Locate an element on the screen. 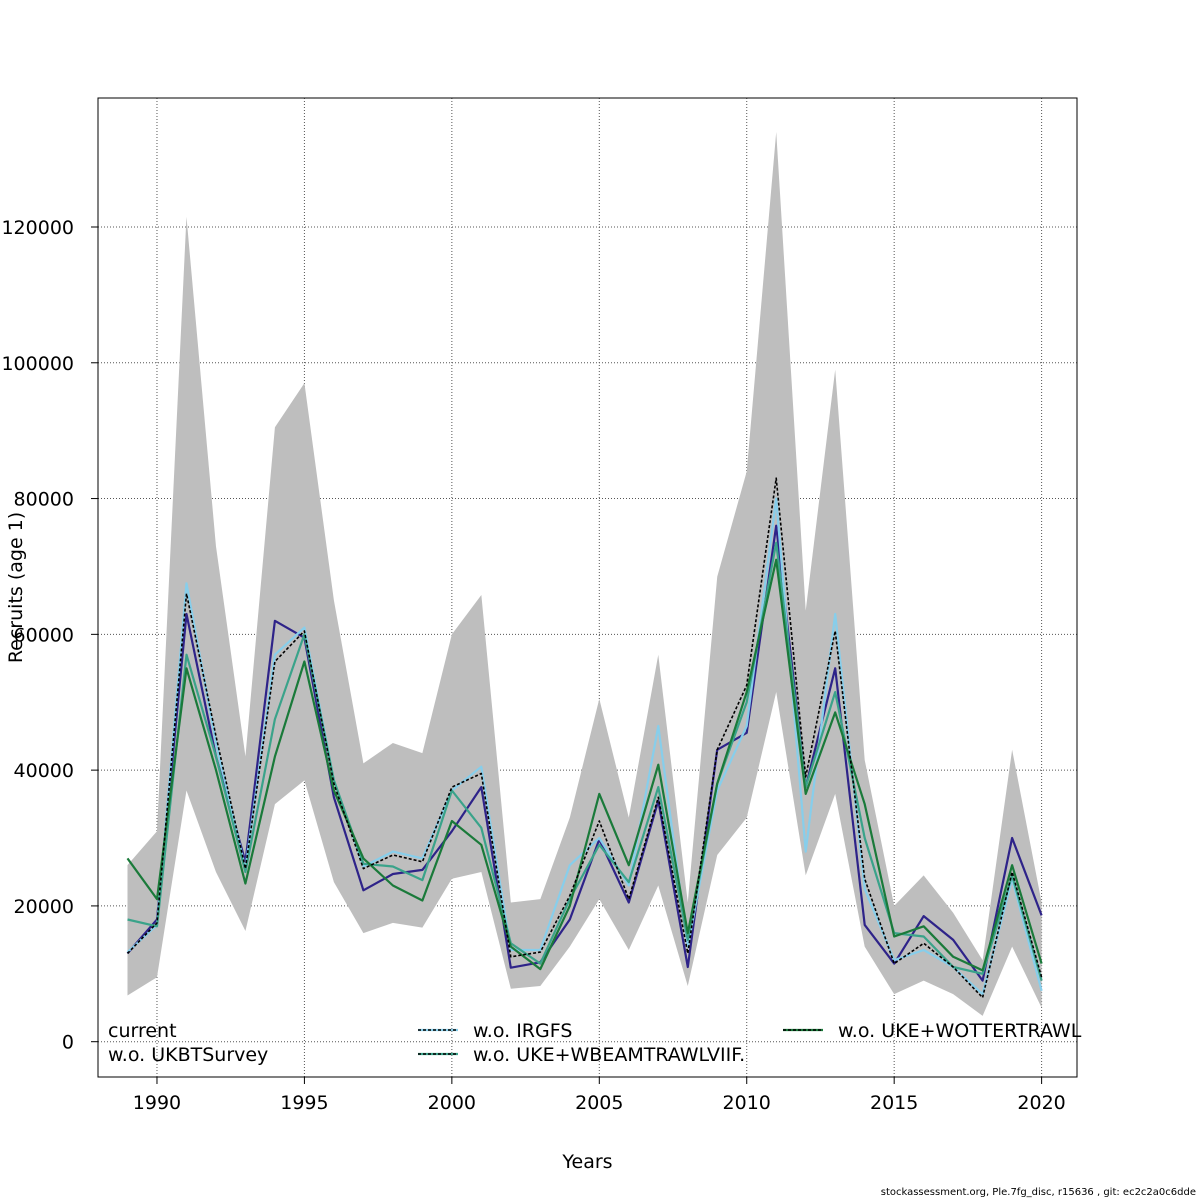  x-axis-label: Years is located at coordinates (586, 1162).